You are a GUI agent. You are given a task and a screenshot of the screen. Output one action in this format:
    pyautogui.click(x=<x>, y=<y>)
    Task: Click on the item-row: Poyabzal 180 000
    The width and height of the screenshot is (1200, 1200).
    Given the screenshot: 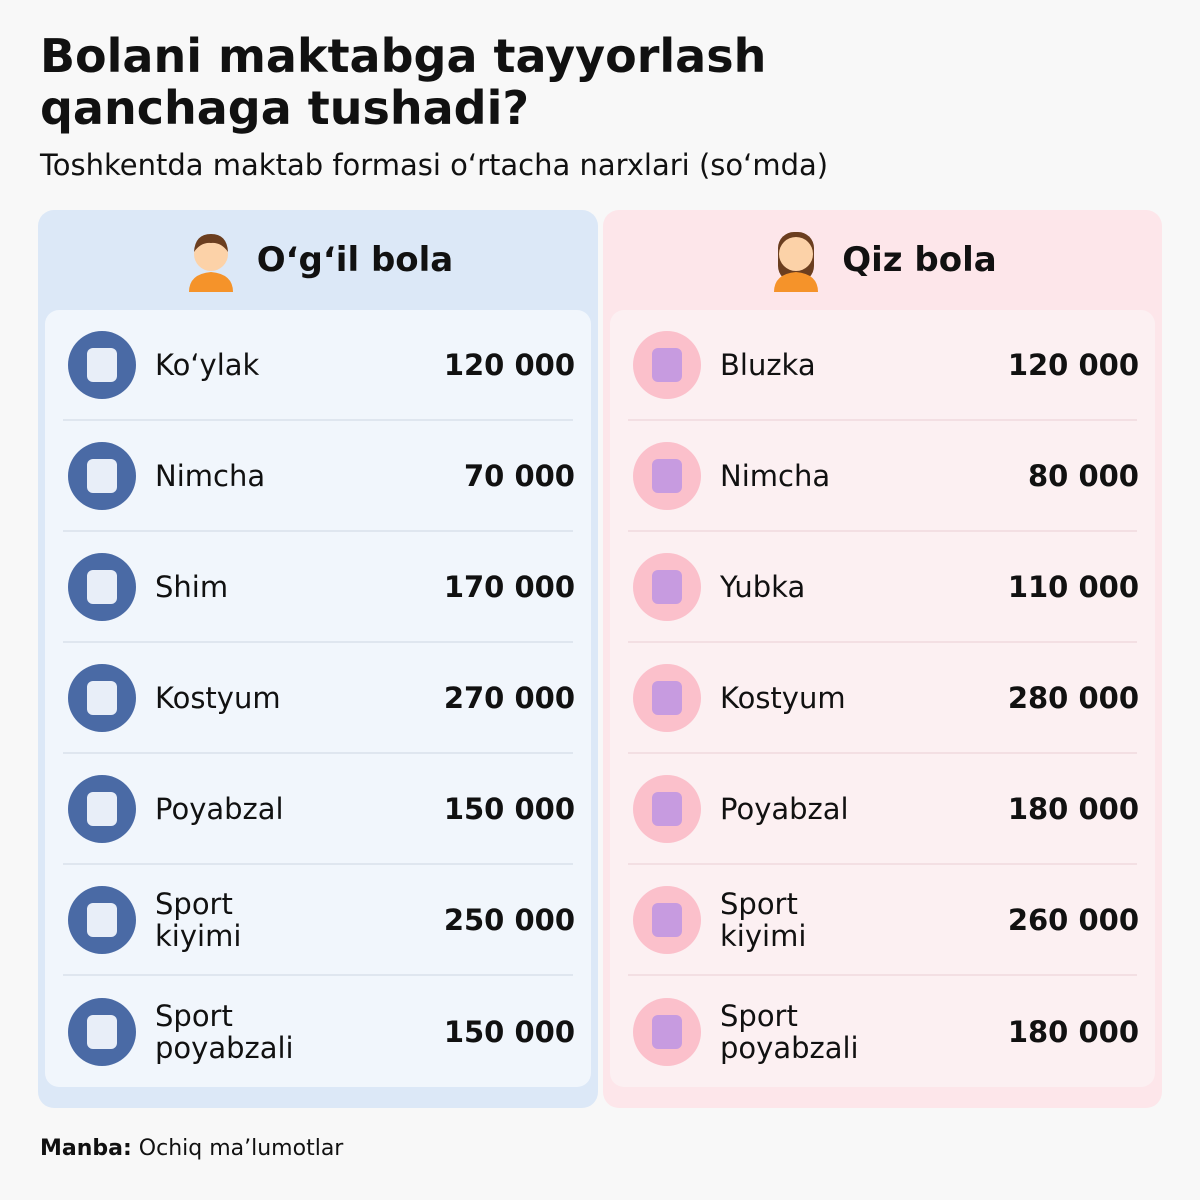 What is the action you would take?
    pyautogui.click(x=883, y=809)
    